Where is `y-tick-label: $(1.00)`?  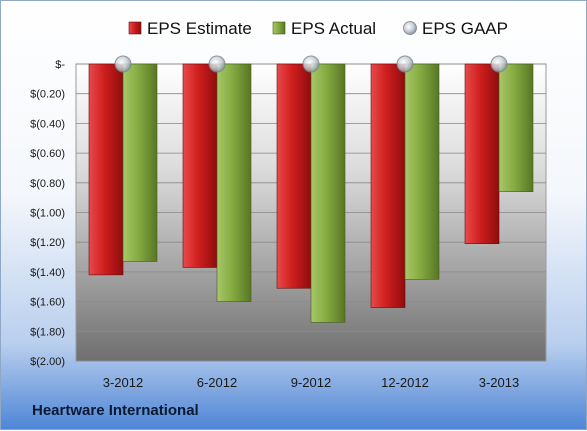
y-tick-label: $(1.00) is located at coordinates (47, 214).